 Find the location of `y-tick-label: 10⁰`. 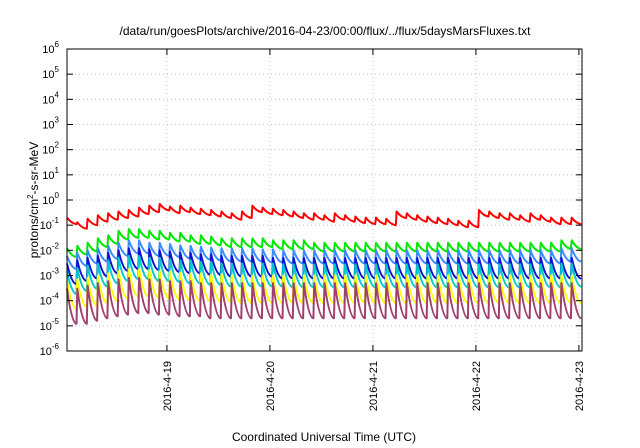

y-tick-label: 10⁰ is located at coordinates (50, 199).